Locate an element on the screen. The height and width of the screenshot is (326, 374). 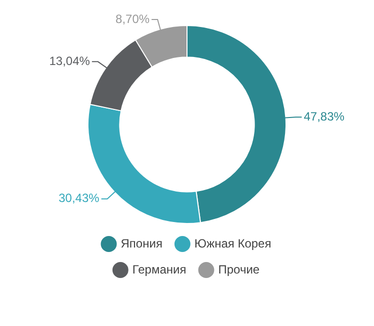
legend-label: Германия is located at coordinates (159, 269).